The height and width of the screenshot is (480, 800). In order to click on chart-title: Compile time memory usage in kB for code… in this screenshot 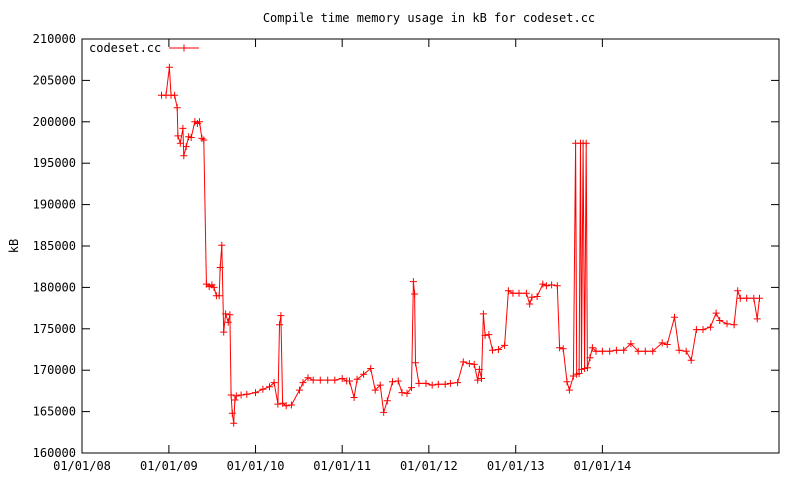, I will do `click(429, 18)`.